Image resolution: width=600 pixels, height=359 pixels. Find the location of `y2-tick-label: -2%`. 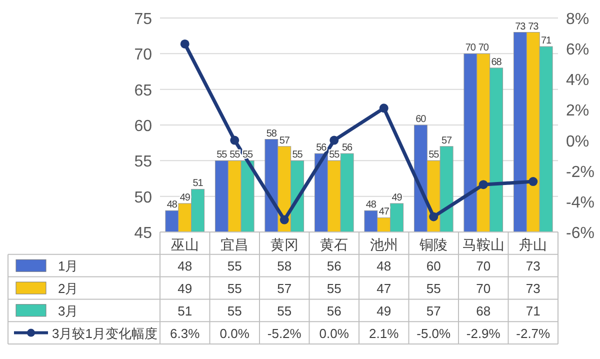

y2-tick-label: -2% is located at coordinates (580, 172).